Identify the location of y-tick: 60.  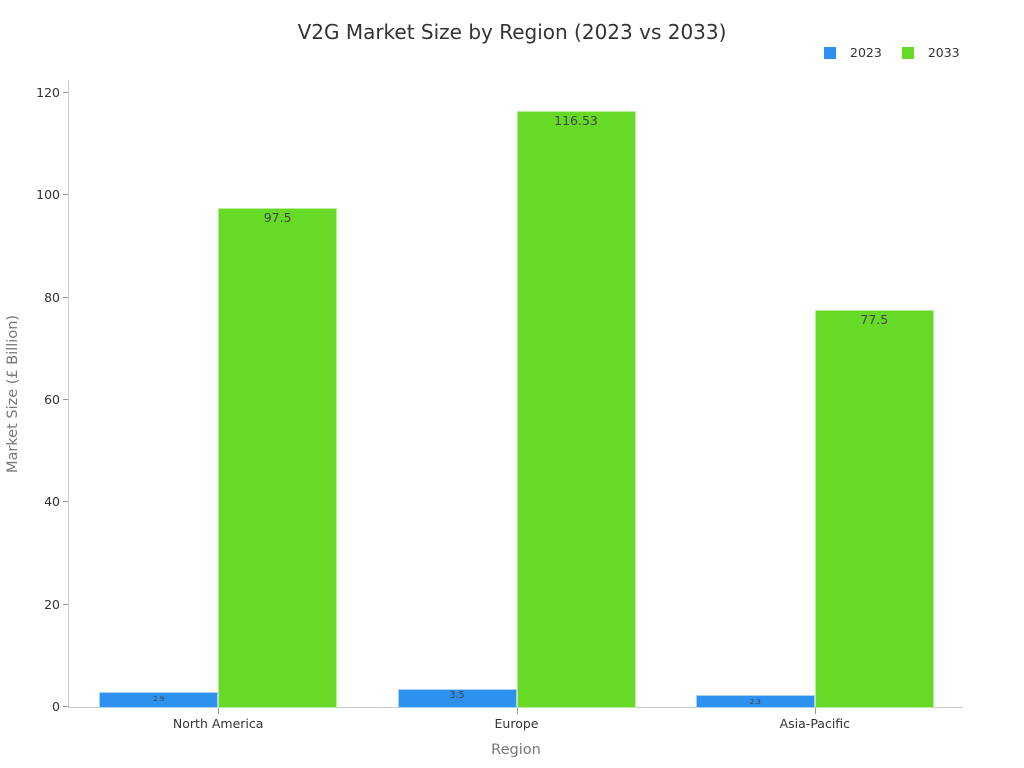
(34, 403).